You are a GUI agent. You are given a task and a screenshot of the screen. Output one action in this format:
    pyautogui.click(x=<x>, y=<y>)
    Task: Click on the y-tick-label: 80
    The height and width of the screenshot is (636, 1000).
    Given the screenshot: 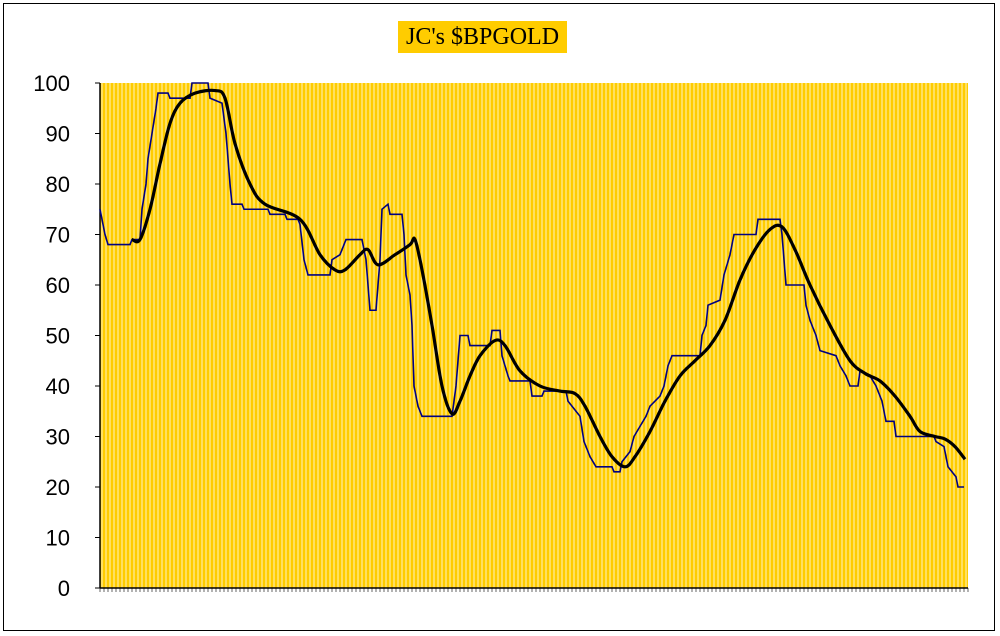 What is the action you would take?
    pyautogui.click(x=58, y=184)
    